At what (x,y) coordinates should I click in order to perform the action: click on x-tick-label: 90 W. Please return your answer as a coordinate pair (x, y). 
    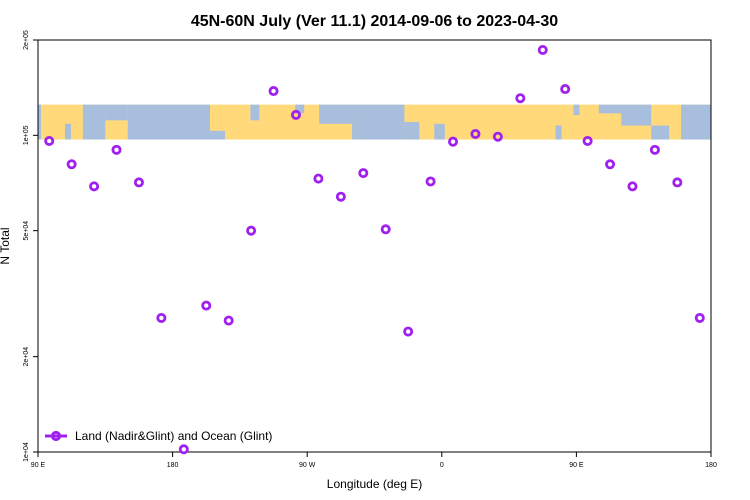
    Looking at the image, I should click on (307, 465).